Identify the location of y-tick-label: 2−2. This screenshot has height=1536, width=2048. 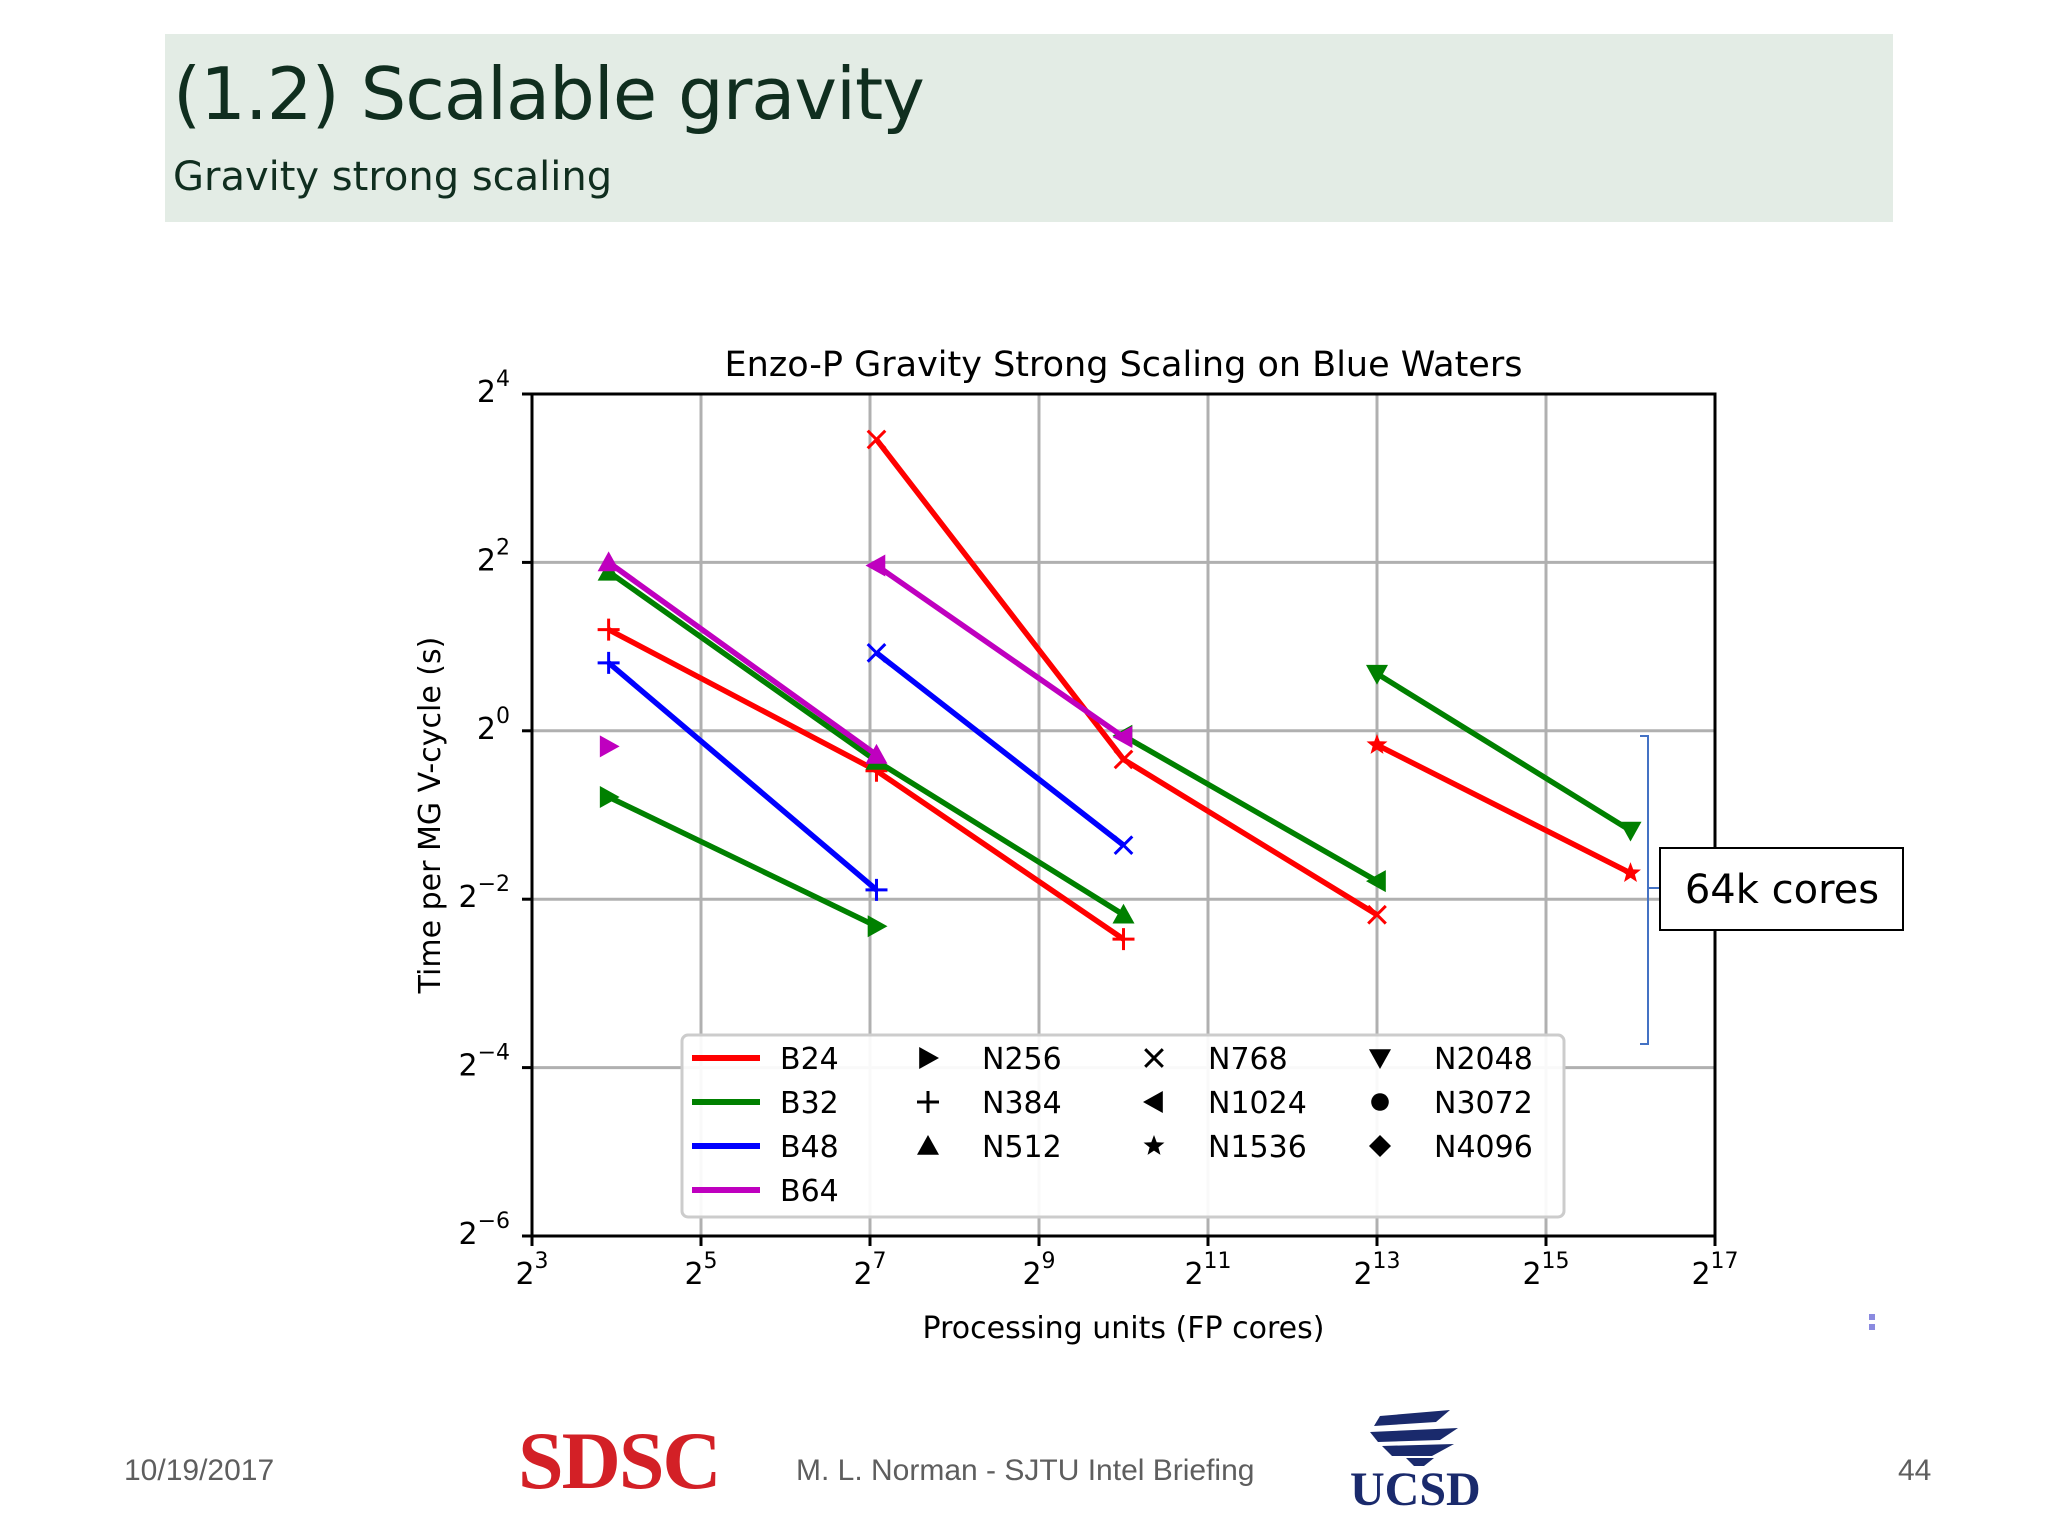
(484, 893).